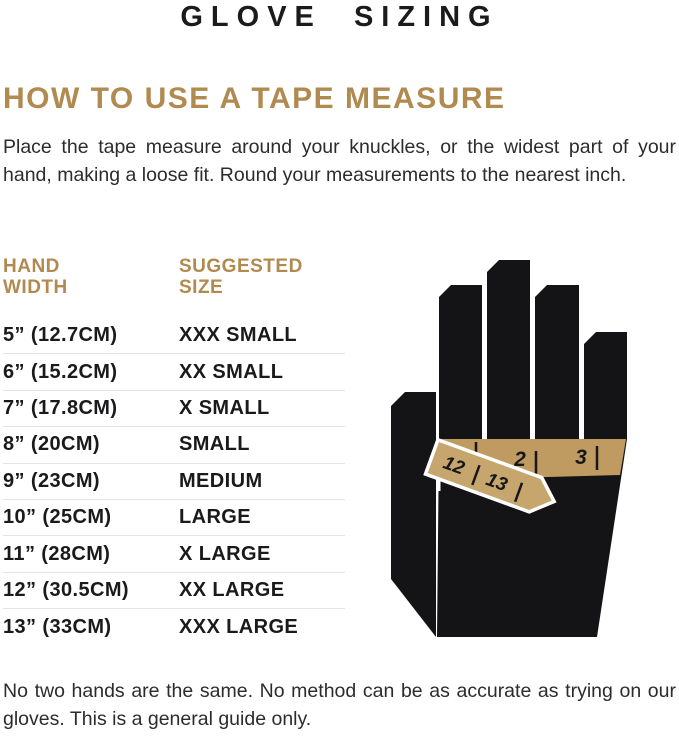 The width and height of the screenshot is (679, 736). What do you see at coordinates (174, 277) in the screenshot?
I see `table-header-row: HAND WIDTH SUGGESTED SIZE` at bounding box center [174, 277].